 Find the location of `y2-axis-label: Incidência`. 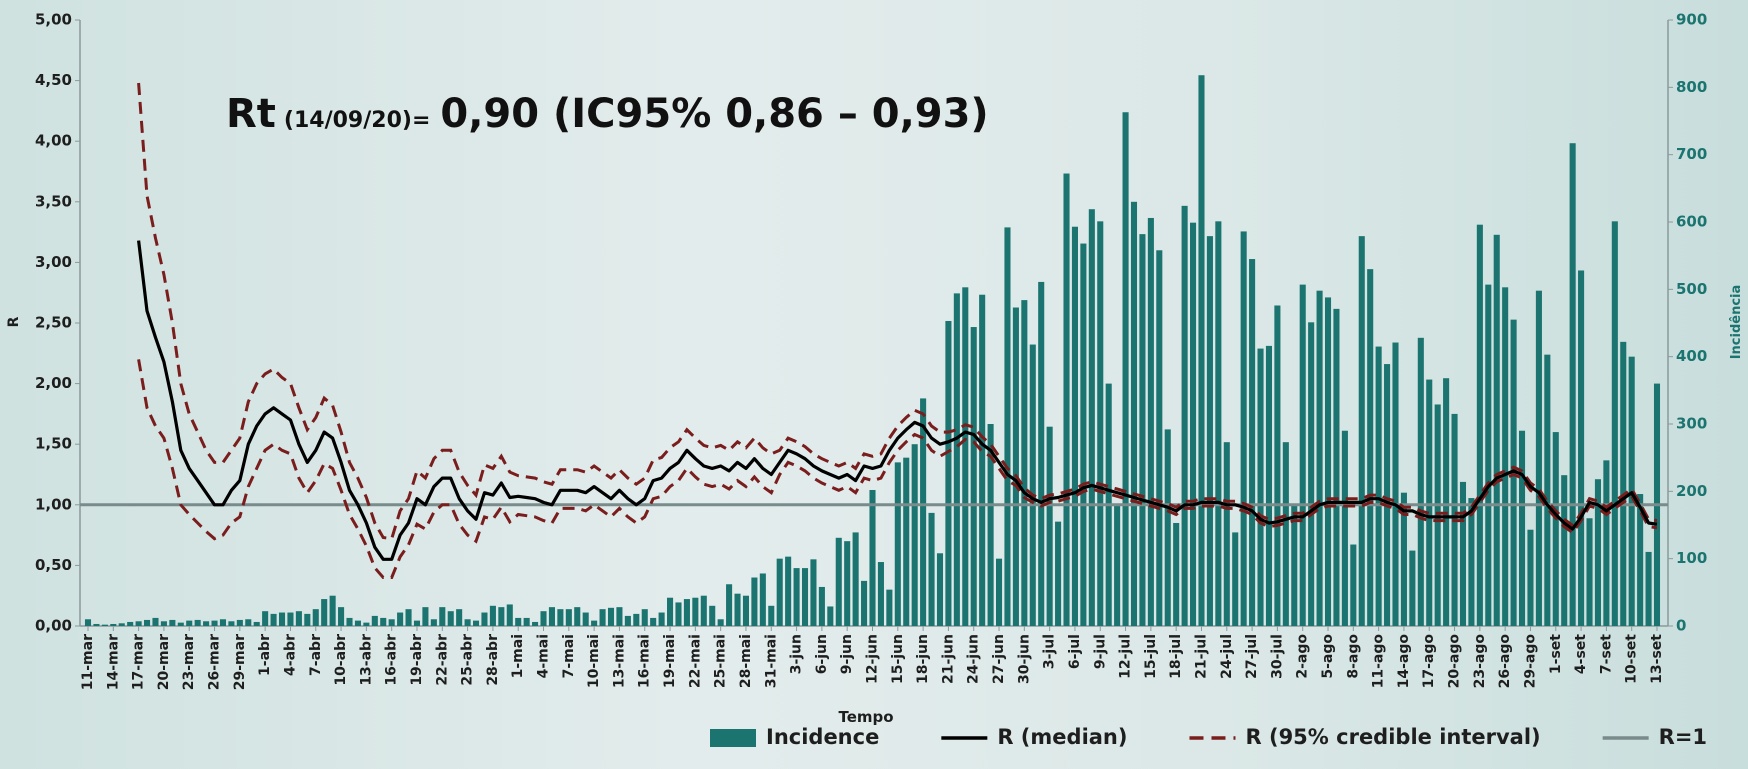

y2-axis-label: Incidência is located at coordinates (1736, 322).